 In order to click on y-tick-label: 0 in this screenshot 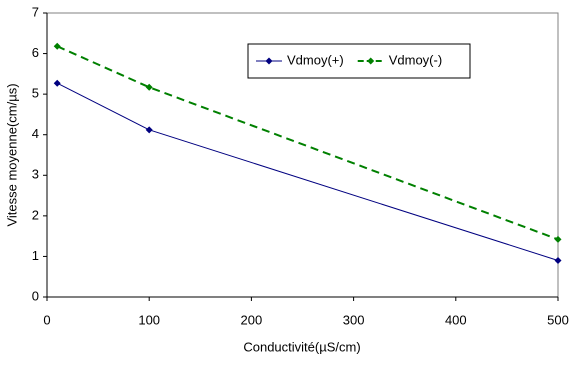, I will do `click(35, 295)`.